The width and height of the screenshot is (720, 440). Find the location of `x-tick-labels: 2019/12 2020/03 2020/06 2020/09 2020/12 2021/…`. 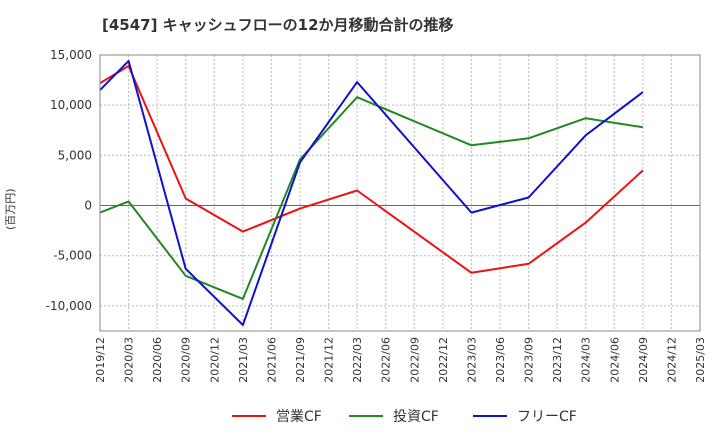

x-tick-labels: 2019/12 2020/03 2020/06 2020/09 2020/12 2021/… is located at coordinates (400, 360).